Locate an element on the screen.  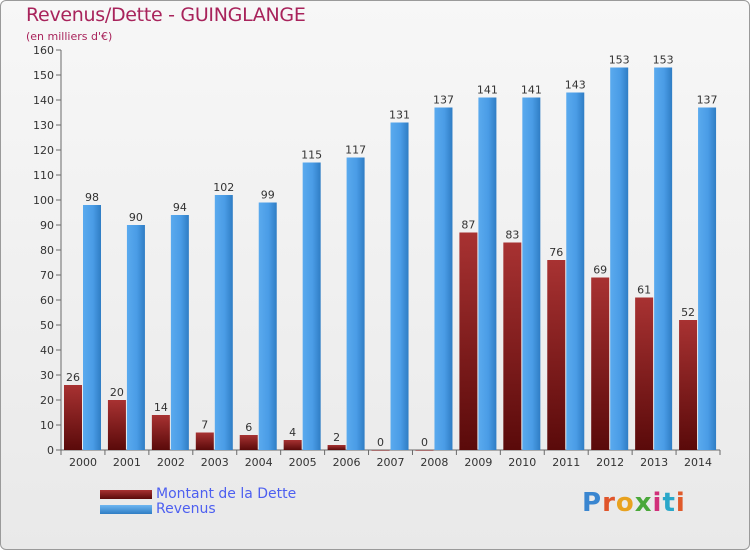
y-tick-label: 30 is located at coordinates (47, 375).